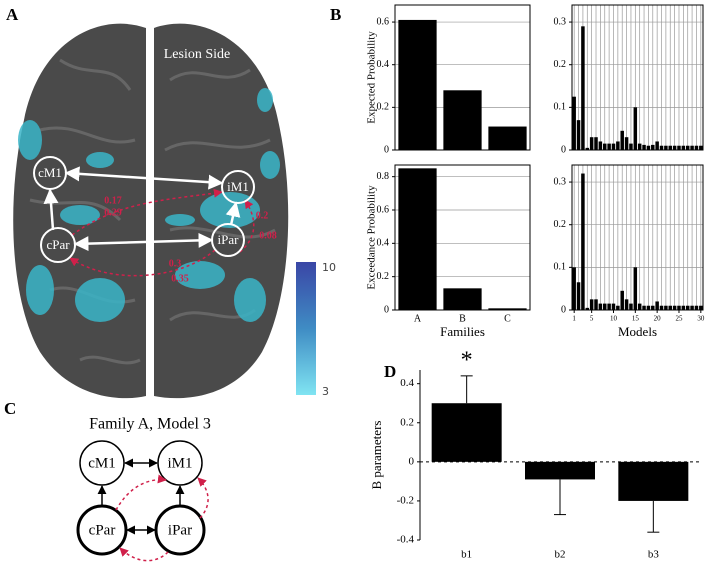 The image size is (706, 562). Describe the element at coordinates (335, 14) in the screenshot. I see `panel-label: B` at that location.